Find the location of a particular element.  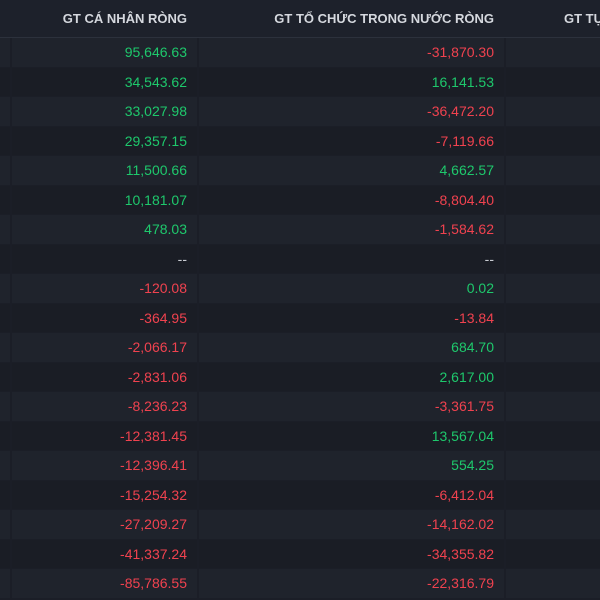

cell-domestic-institution-net: -8,804.40 is located at coordinates (351, 199).